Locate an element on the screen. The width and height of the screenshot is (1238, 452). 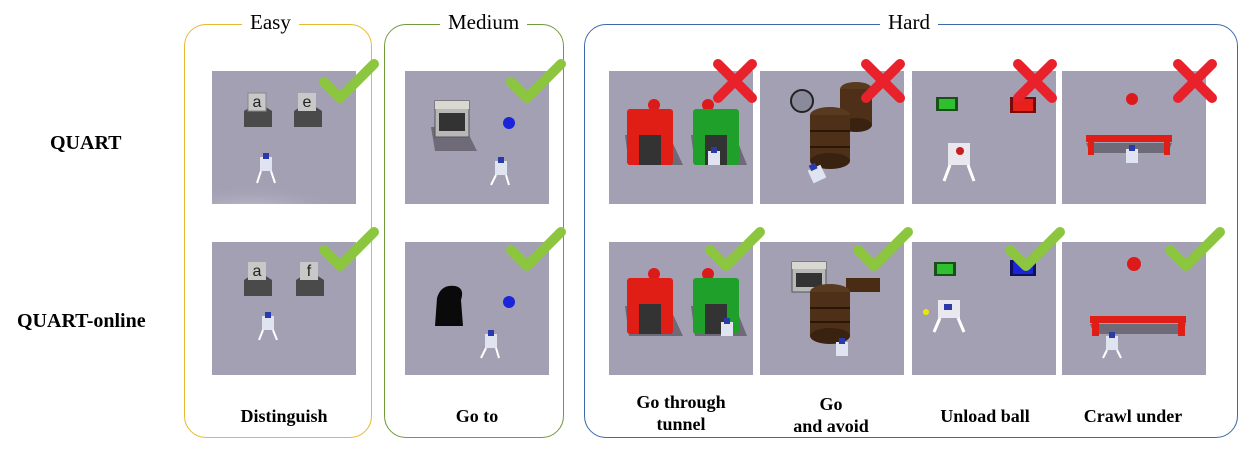
task-label-avoid: Go and avoid is located at coordinates (831, 415).